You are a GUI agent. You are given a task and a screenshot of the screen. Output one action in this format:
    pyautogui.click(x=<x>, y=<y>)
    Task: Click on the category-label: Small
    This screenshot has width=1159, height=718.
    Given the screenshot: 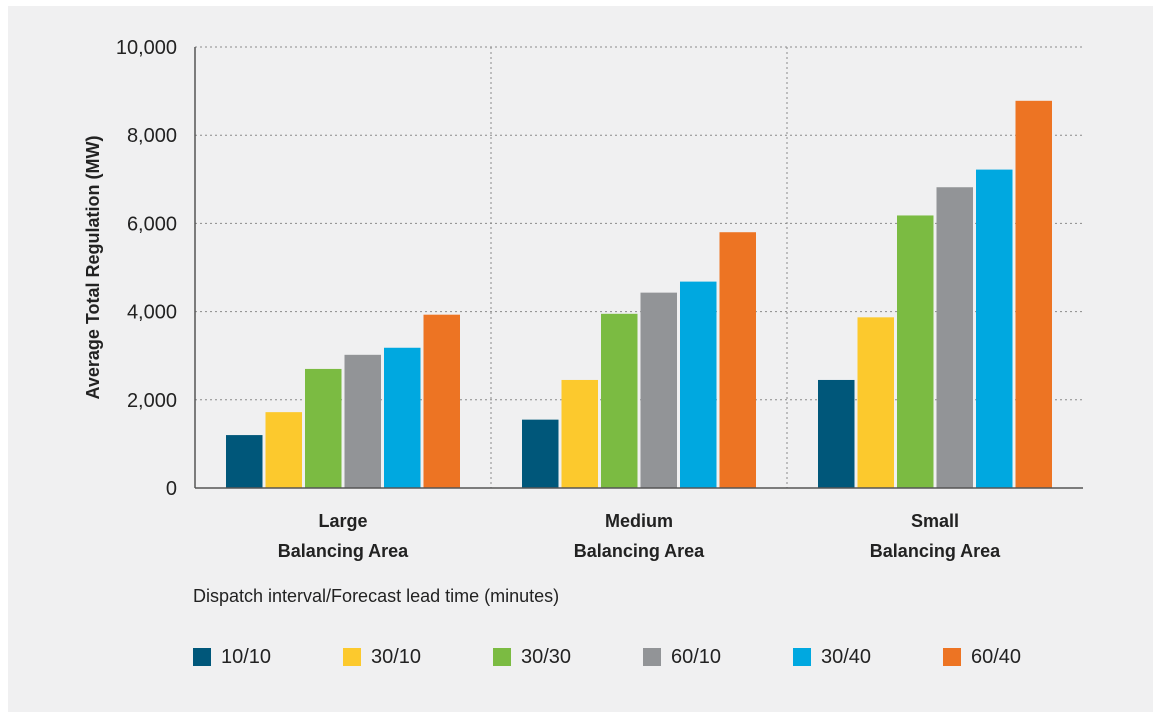 What is the action you would take?
    pyautogui.click(x=935, y=521)
    